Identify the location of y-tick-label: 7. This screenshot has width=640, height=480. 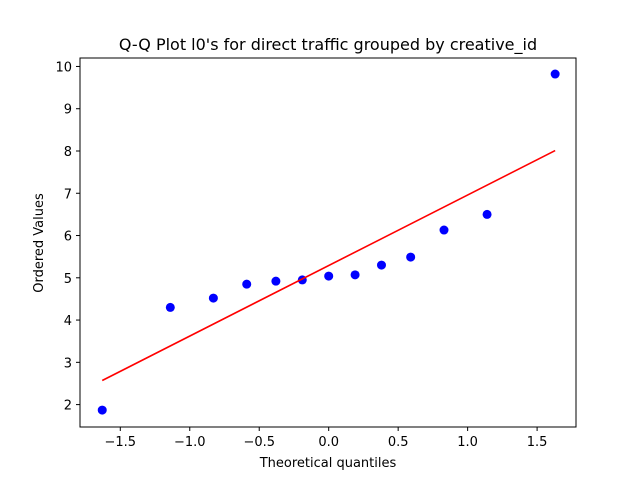
(68, 194).